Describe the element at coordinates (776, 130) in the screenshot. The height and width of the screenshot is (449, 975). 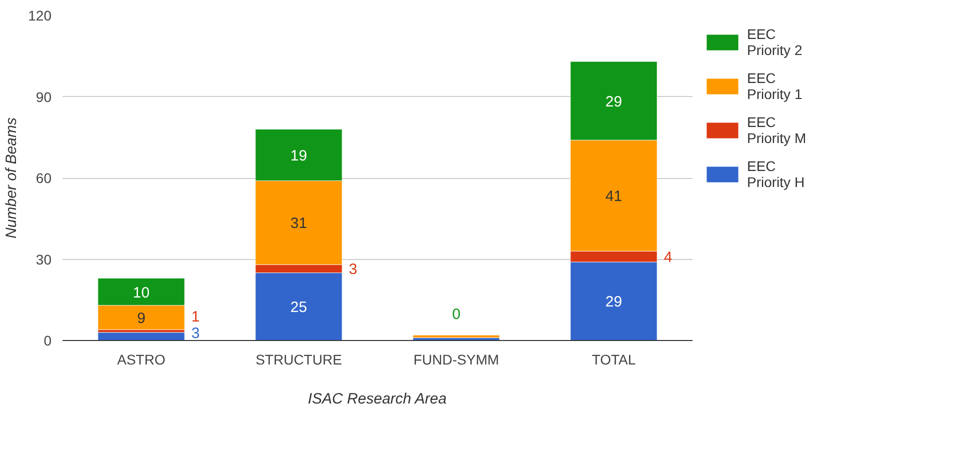
I see `legend-label: EEC Priority M` at that location.